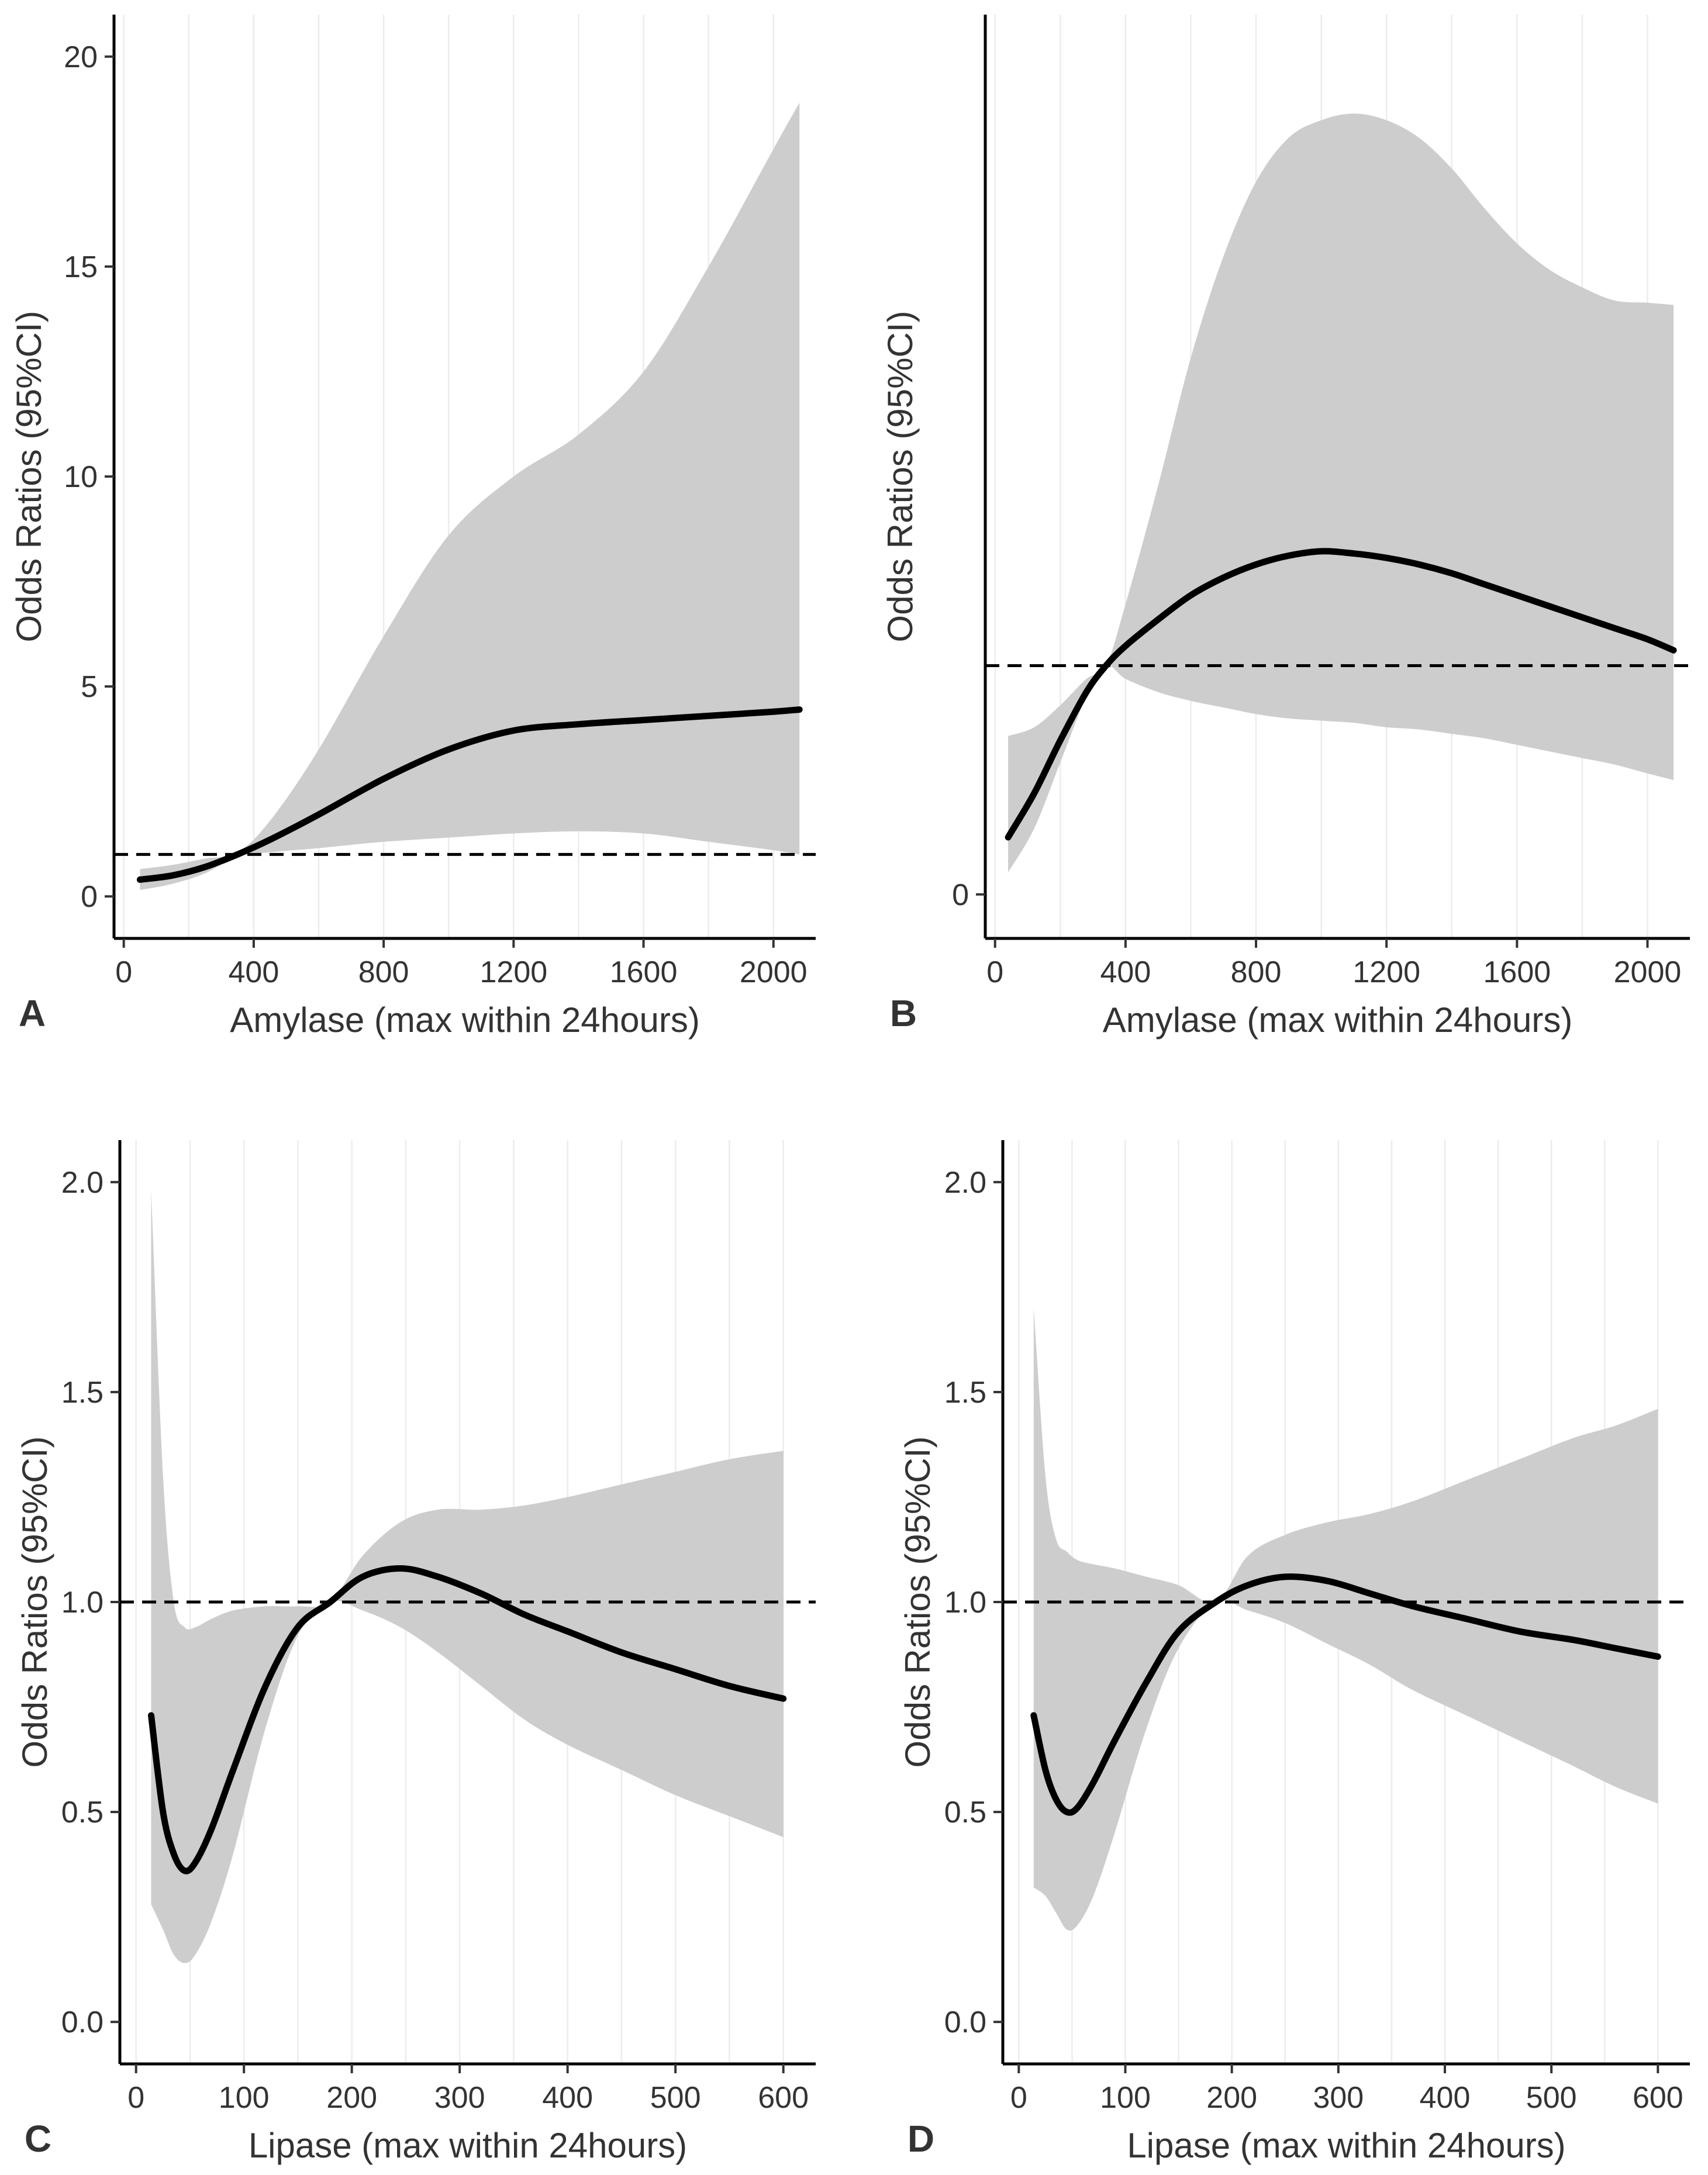  What do you see at coordinates (81, 267) in the screenshot?
I see `y-tick-label: 15` at bounding box center [81, 267].